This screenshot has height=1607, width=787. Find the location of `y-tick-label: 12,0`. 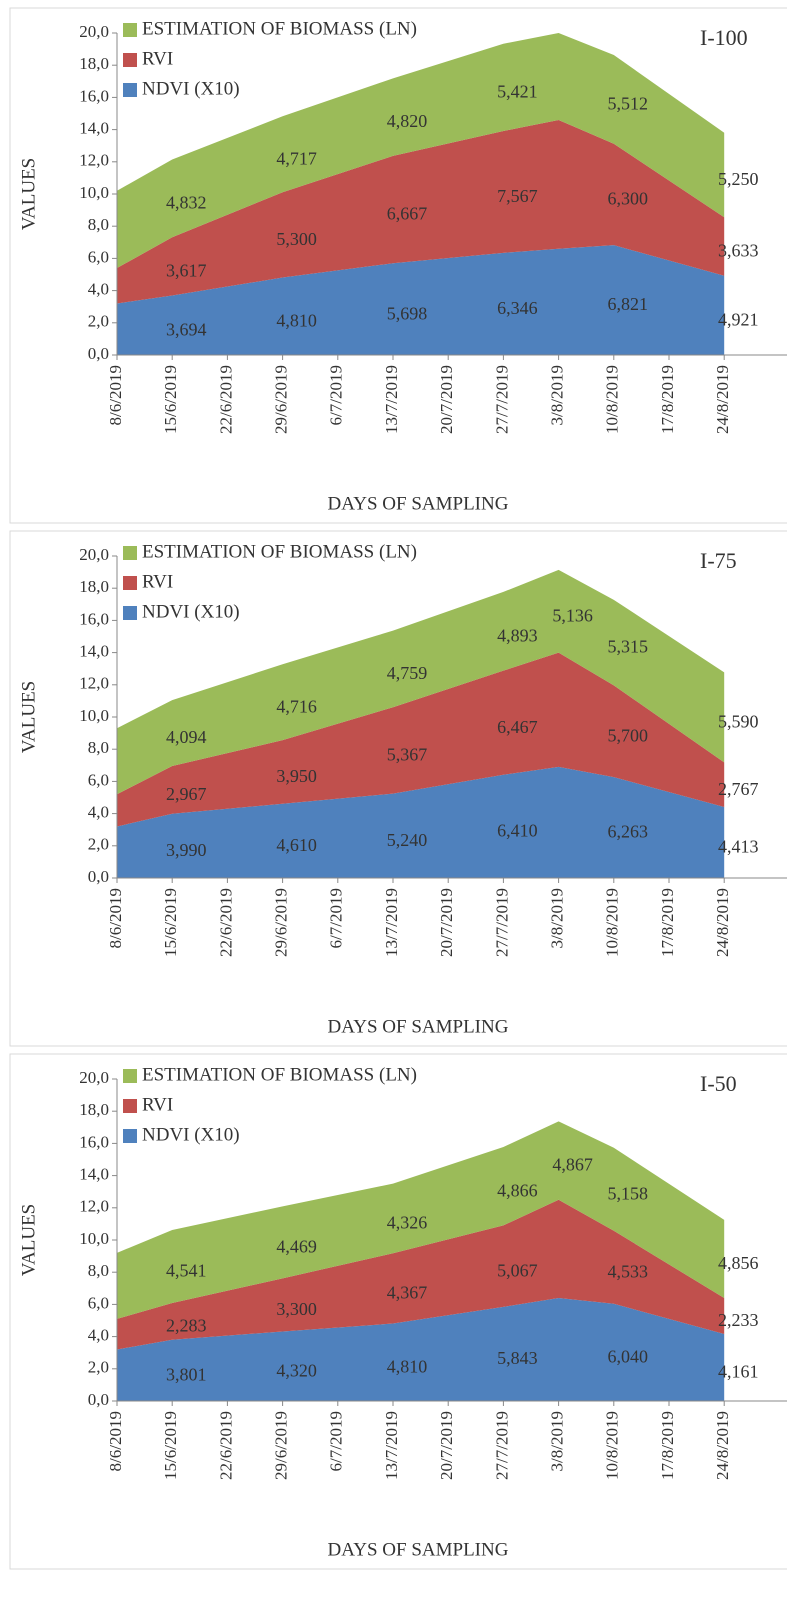

y-tick-label: 12,0 is located at coordinates (94, 160).